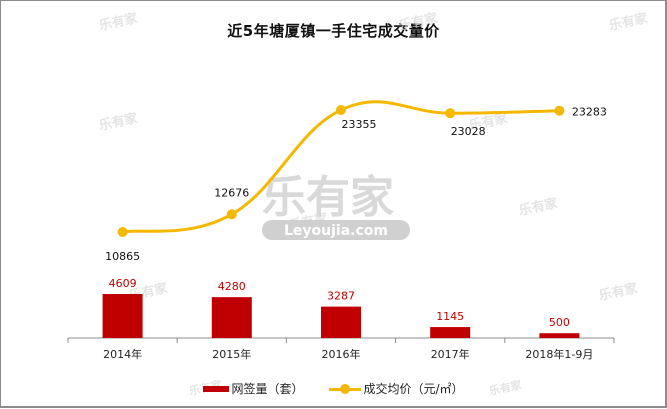 The height and width of the screenshot is (409, 667). Describe the element at coordinates (267, 389) in the screenshot. I see `legend-bar-label: 网签量（套）` at that location.